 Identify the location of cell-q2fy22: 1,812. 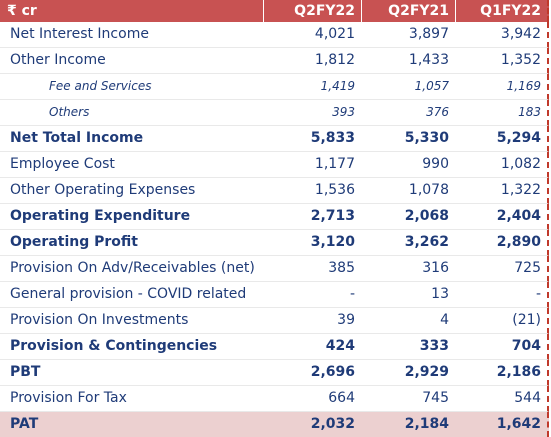
(312, 61).